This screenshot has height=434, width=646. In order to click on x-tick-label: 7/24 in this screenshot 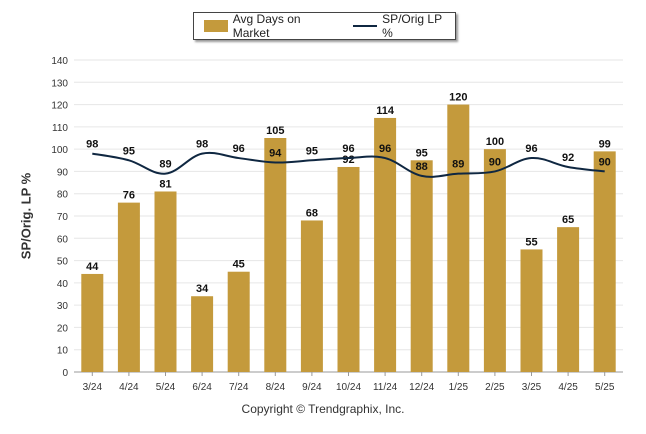, I will do `click(239, 387)`.